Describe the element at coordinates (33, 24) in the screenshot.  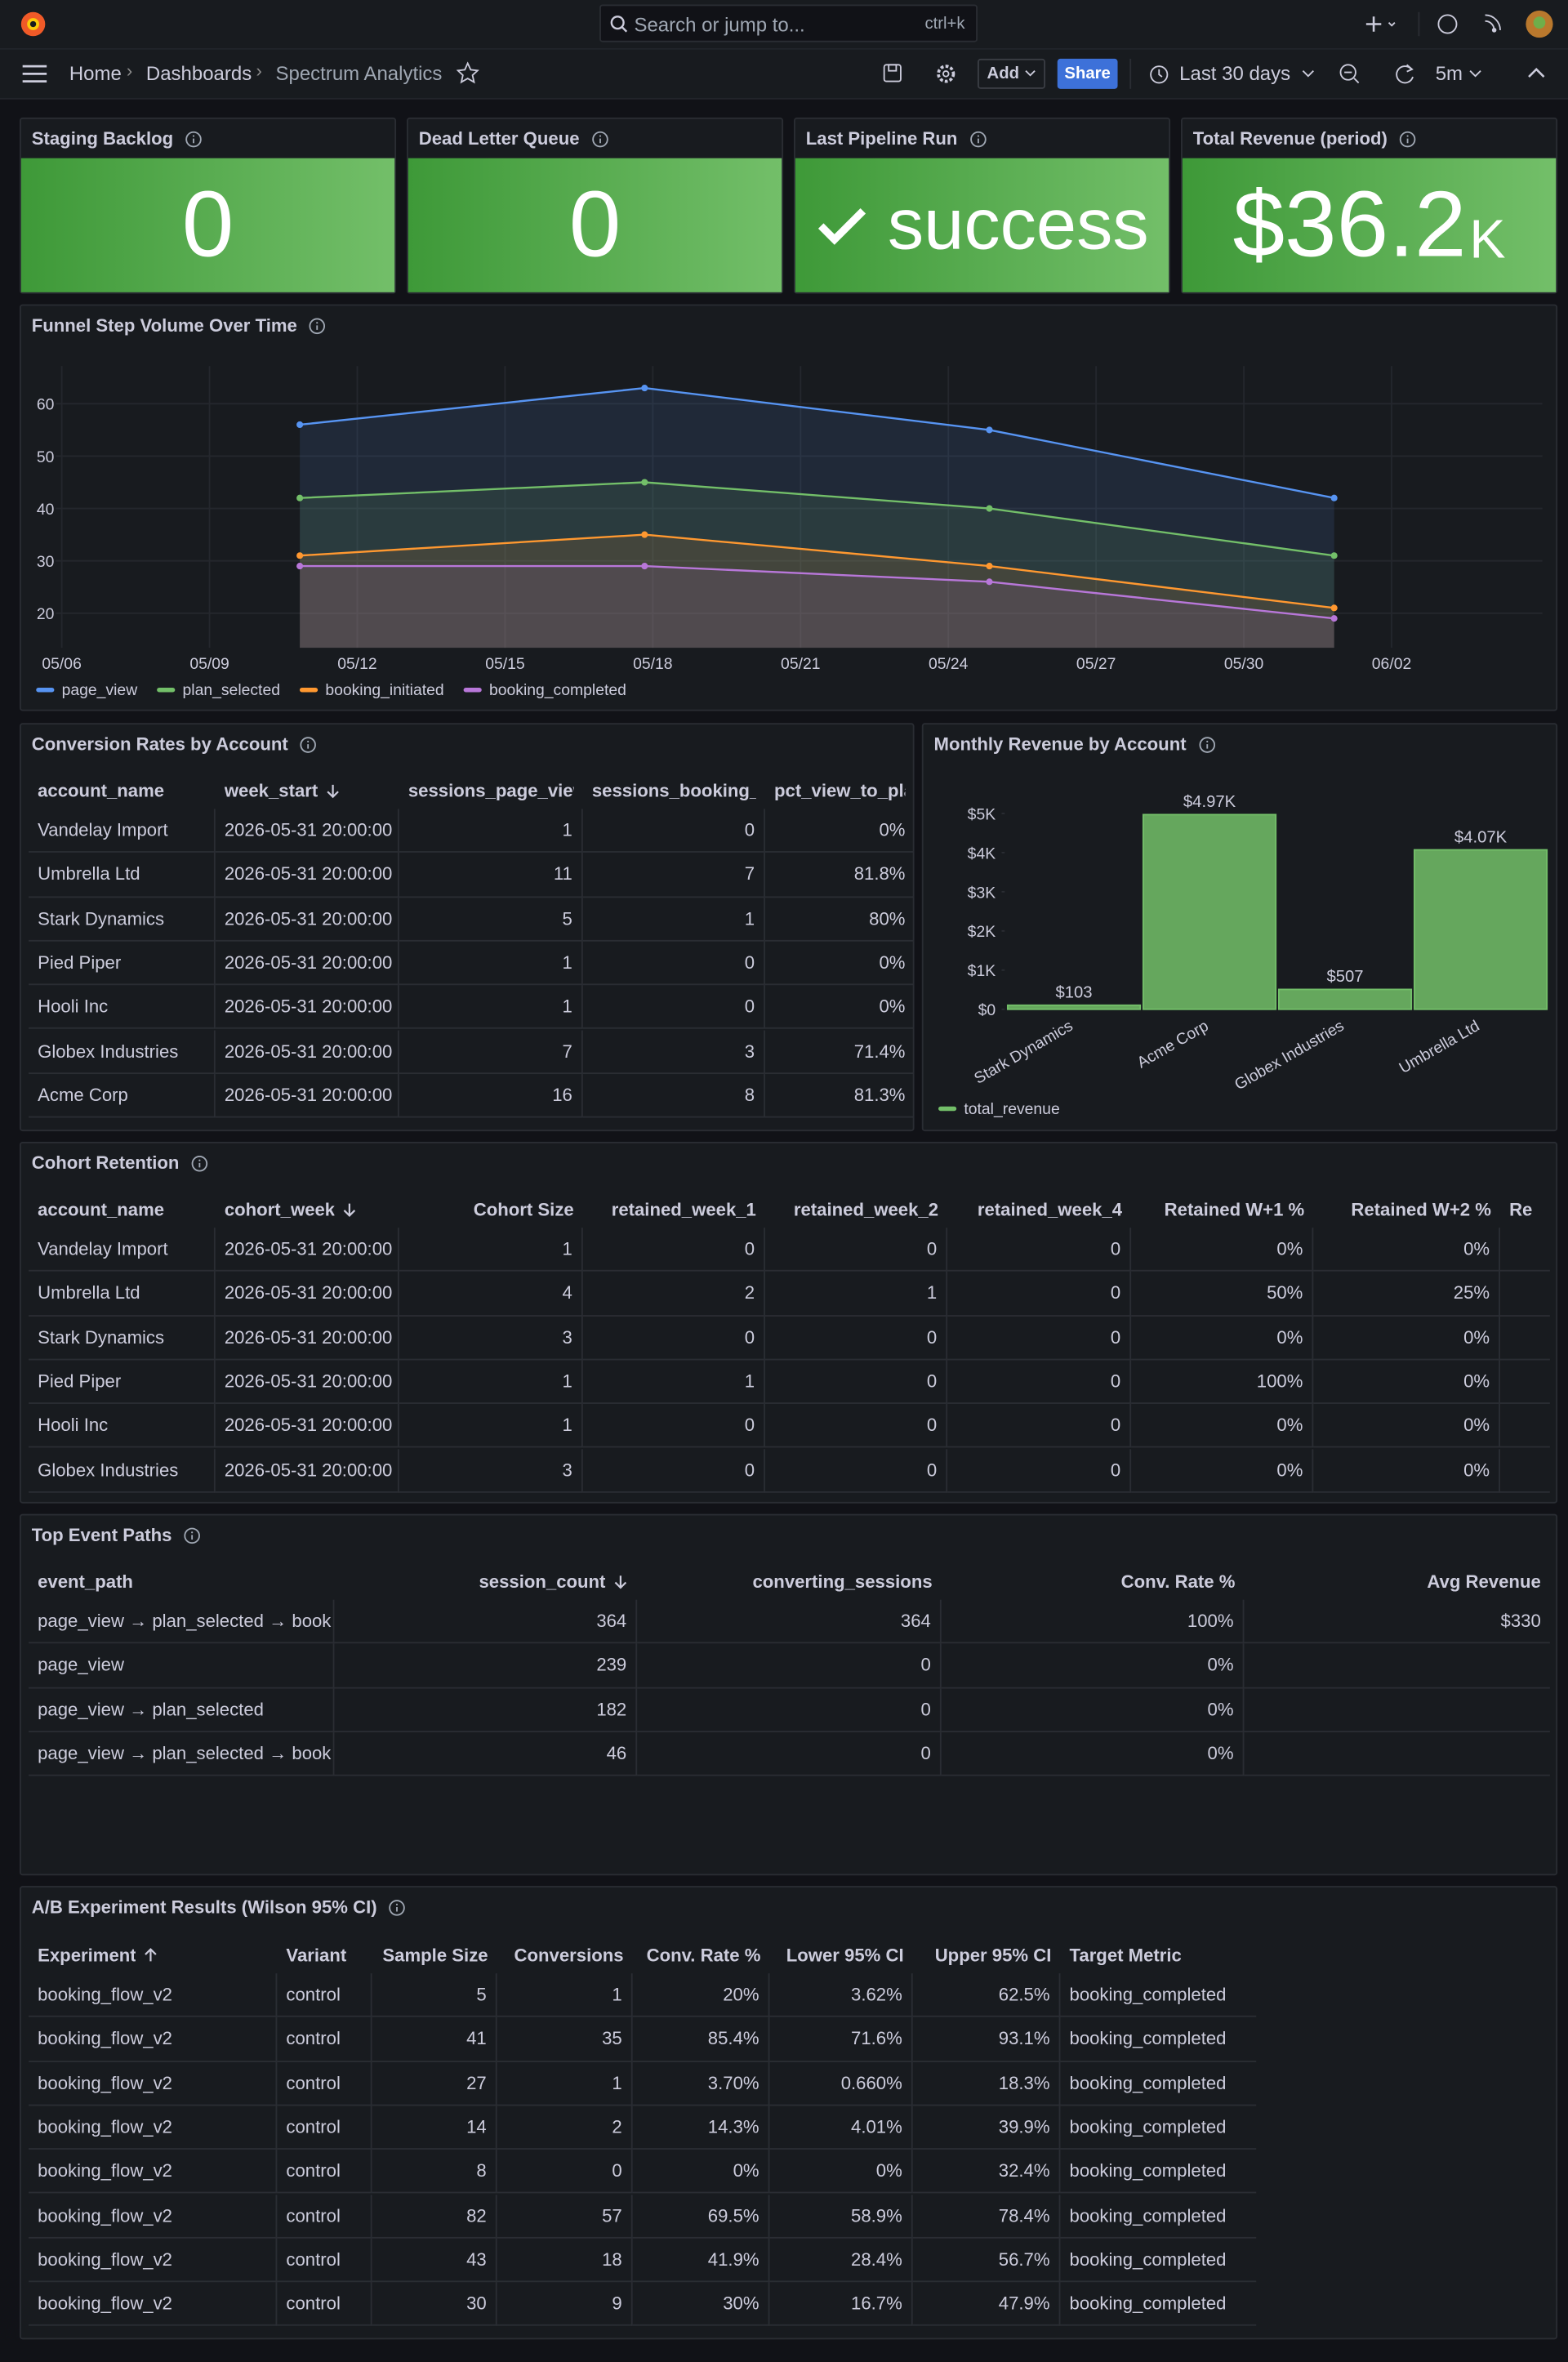
I see `logo` at that location.